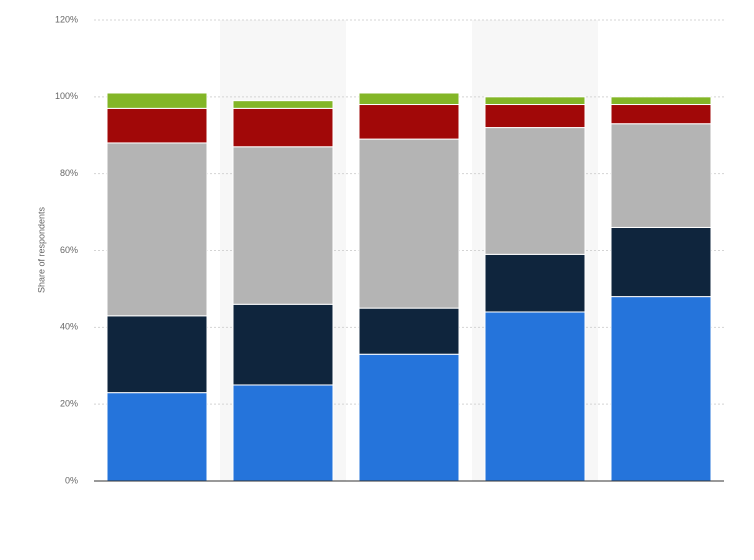 The height and width of the screenshot is (560, 754). What do you see at coordinates (66, 19) in the screenshot?
I see `y-tick-label: 120%` at bounding box center [66, 19].